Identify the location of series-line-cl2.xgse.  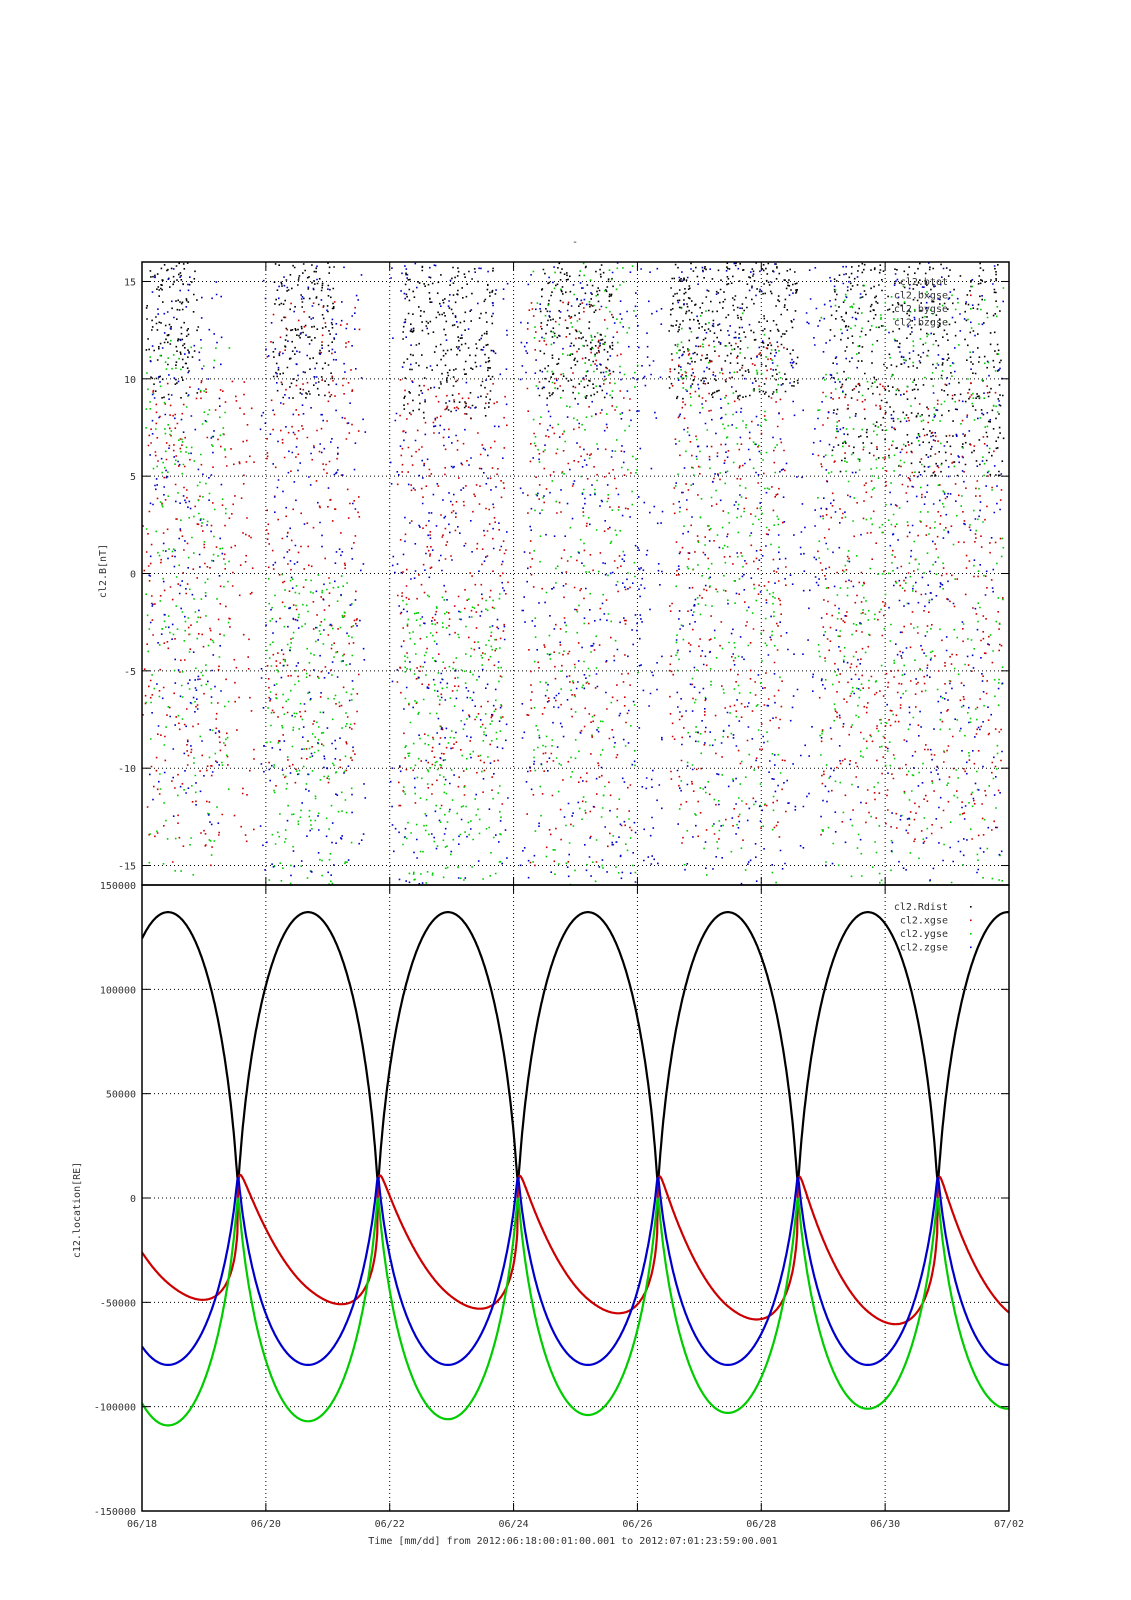
(575, 1249).